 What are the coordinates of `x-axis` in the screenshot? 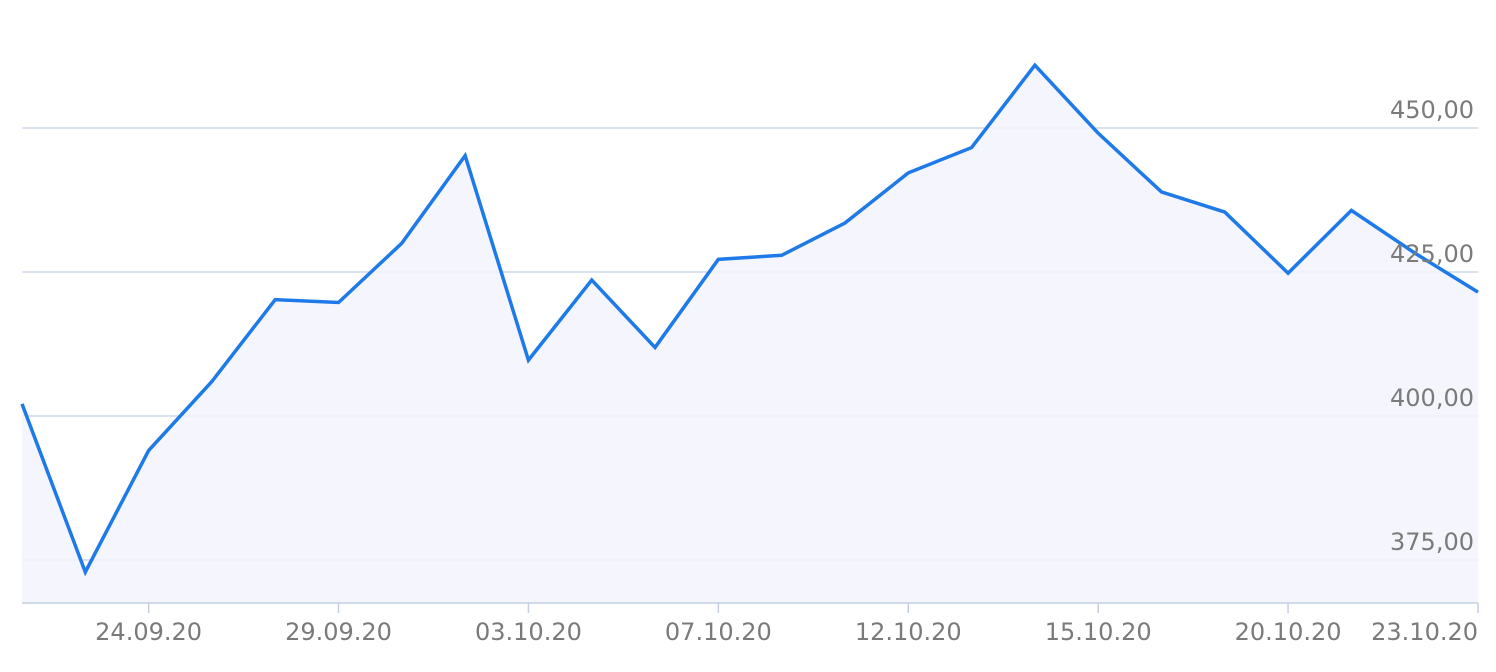 It's located at (750, 607).